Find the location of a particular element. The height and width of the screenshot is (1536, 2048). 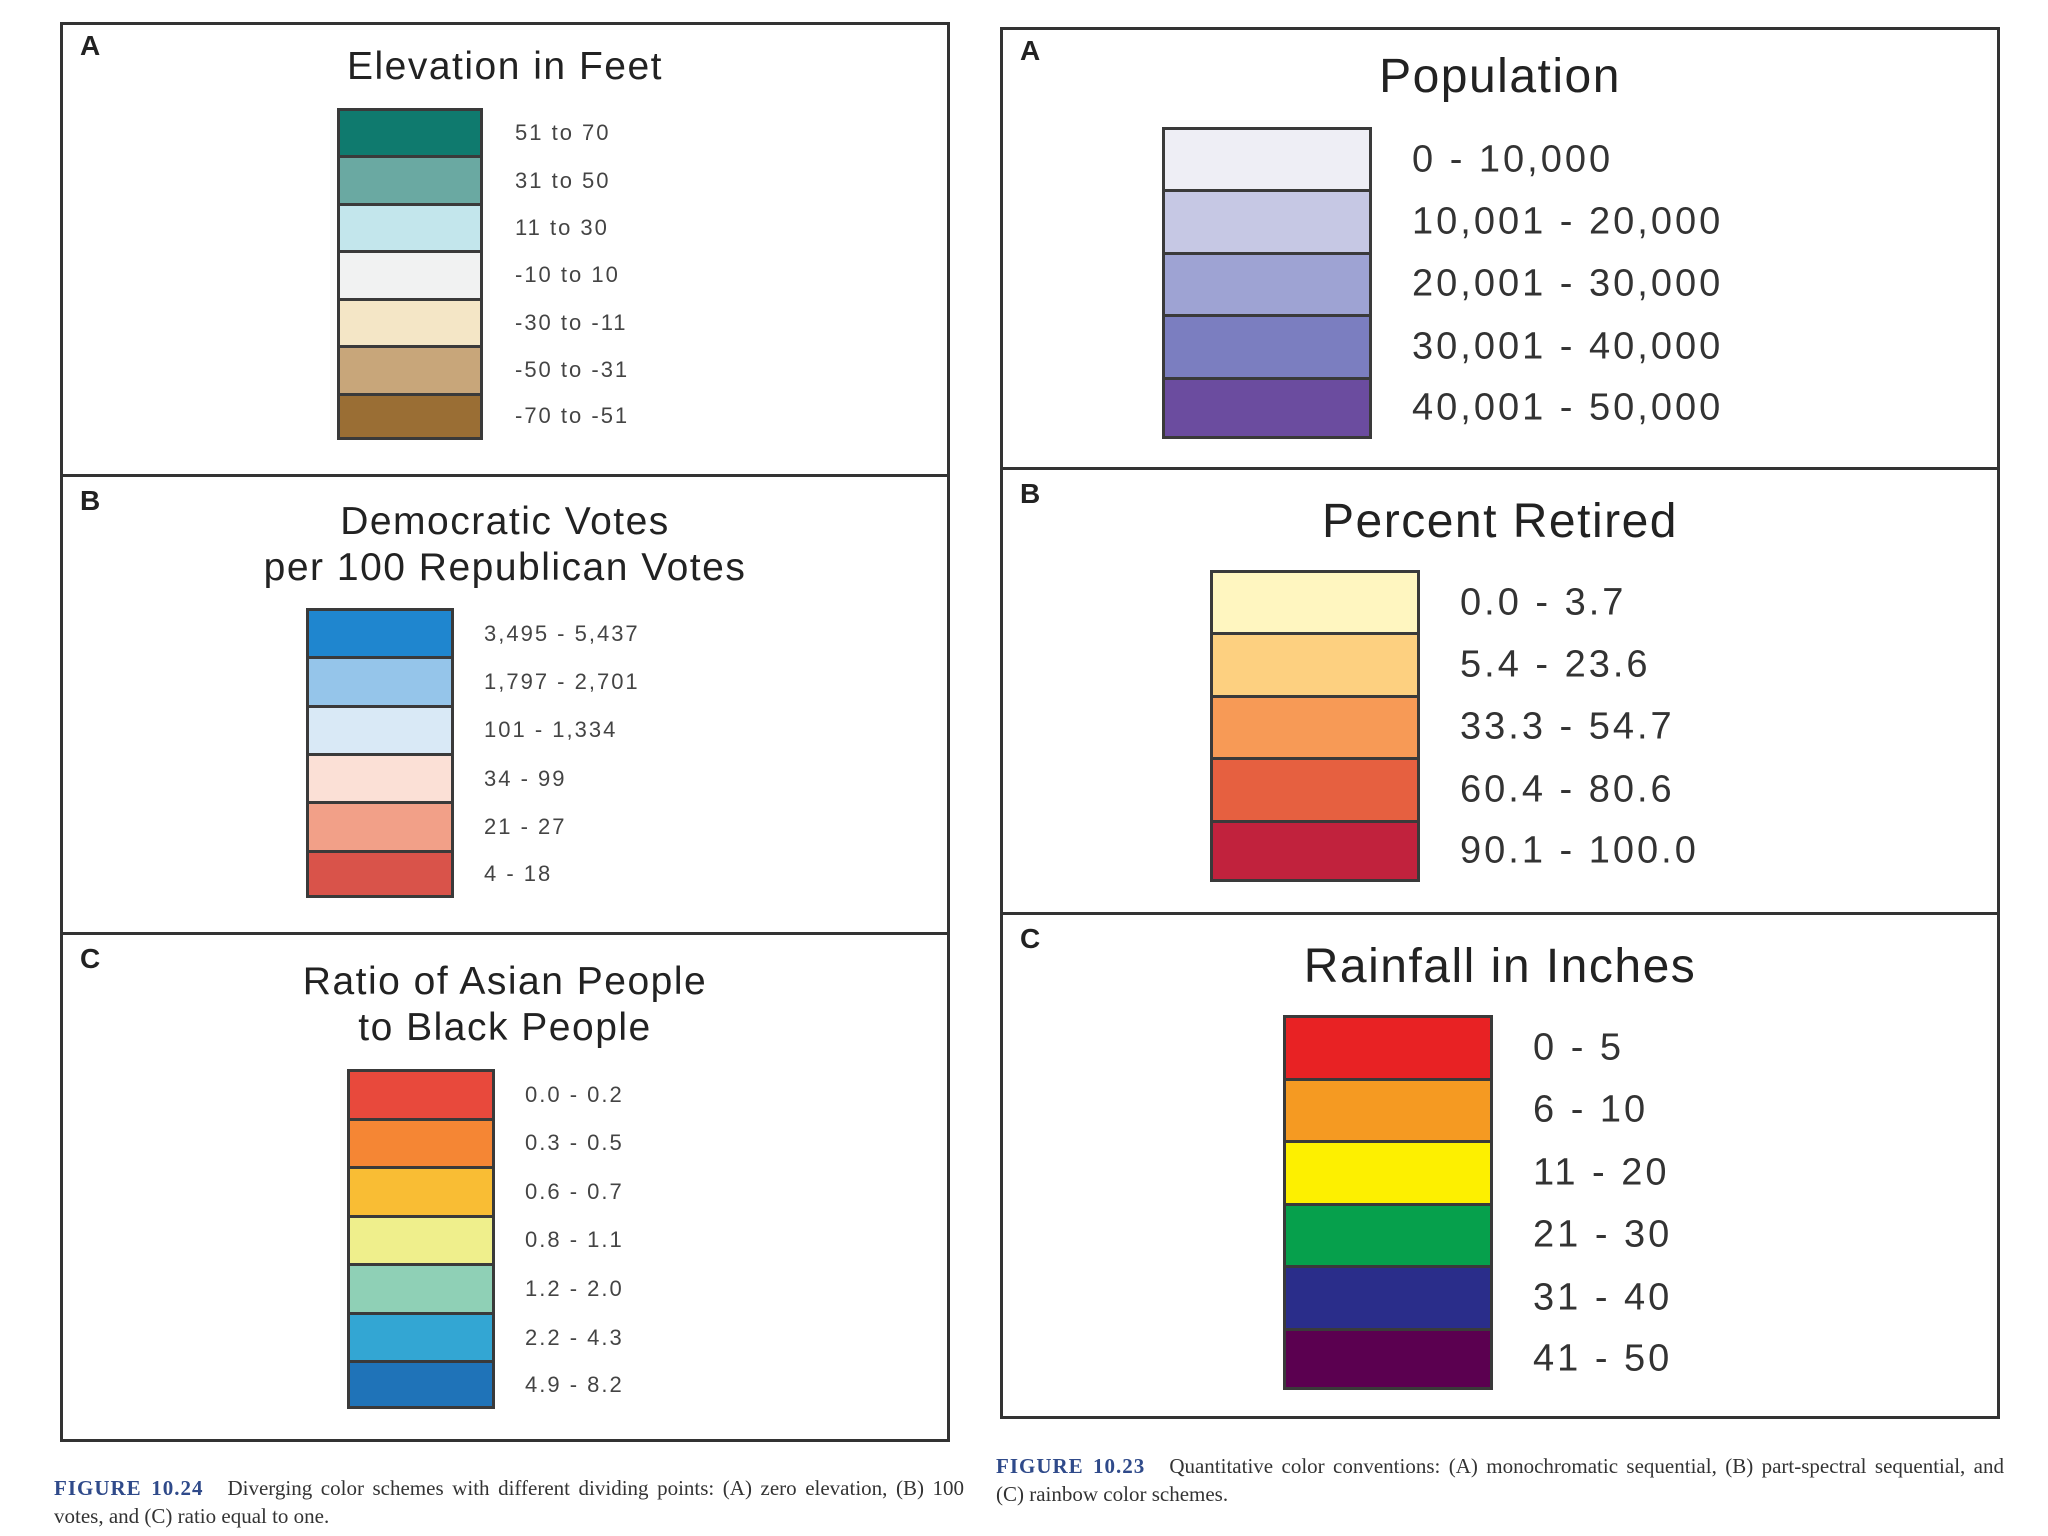

legend-row: 34 - 99 is located at coordinates (516, 779).